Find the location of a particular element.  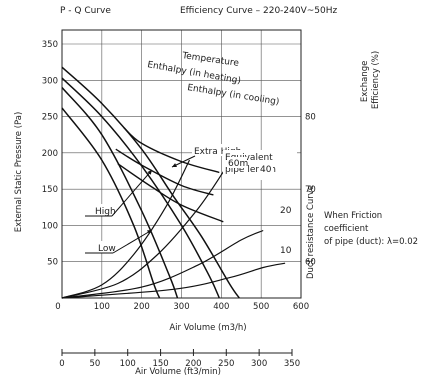

x2-tick-label: 250 is located at coordinates (226, 364).